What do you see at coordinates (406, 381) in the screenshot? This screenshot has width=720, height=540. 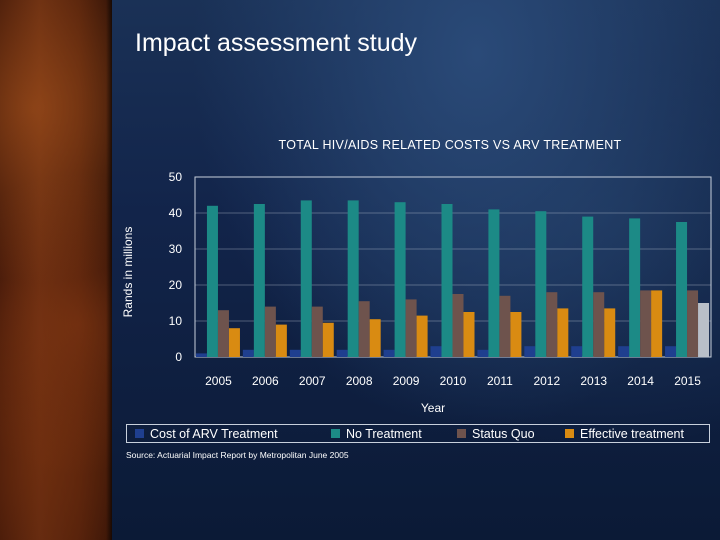 I see `x-tick-label: 2009` at bounding box center [406, 381].